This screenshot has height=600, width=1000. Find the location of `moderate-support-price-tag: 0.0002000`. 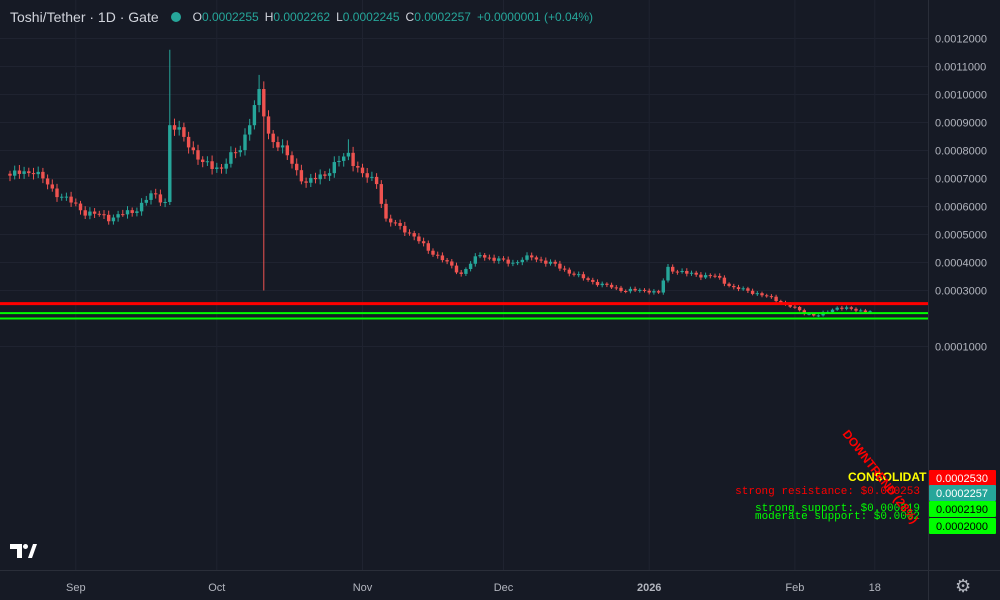

moderate-support-price-tag: 0.0002000 is located at coordinates (962, 526).